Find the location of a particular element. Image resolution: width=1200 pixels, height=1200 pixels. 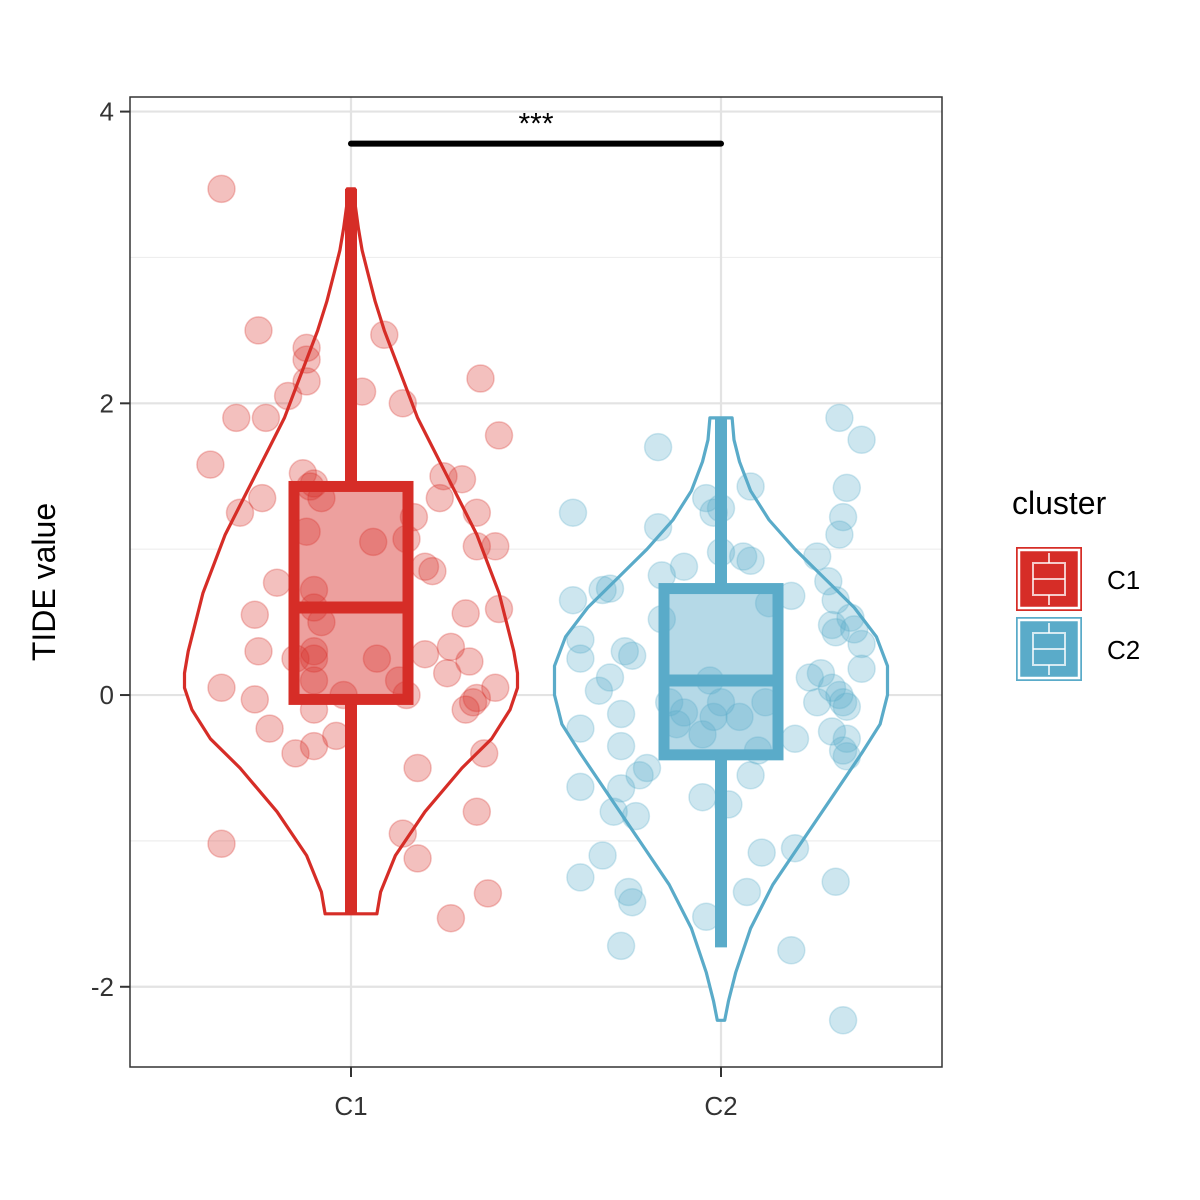

y-tick-label: 0 is located at coordinates (107, 695).